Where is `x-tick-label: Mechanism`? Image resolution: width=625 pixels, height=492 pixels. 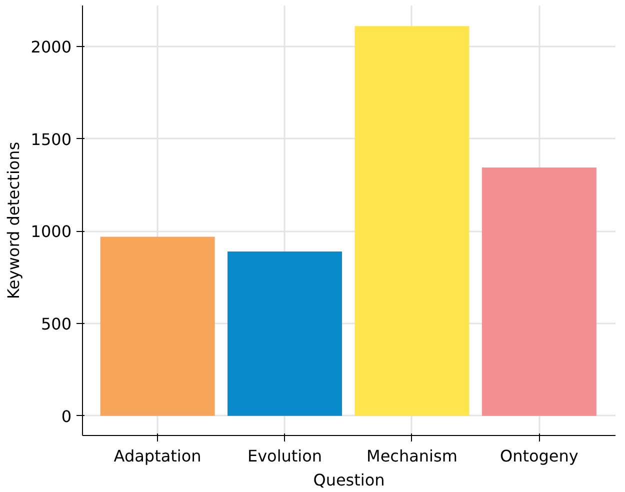 x-tick-label: Mechanism is located at coordinates (412, 456).